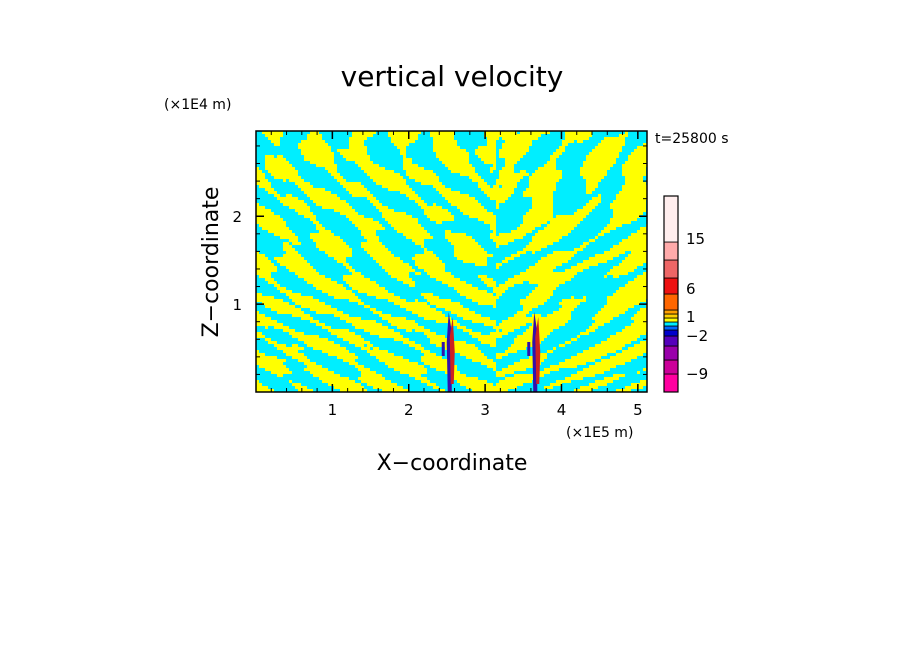 This screenshot has width=904, height=654. I want to click on time-label: t=25800 s, so click(692, 139).